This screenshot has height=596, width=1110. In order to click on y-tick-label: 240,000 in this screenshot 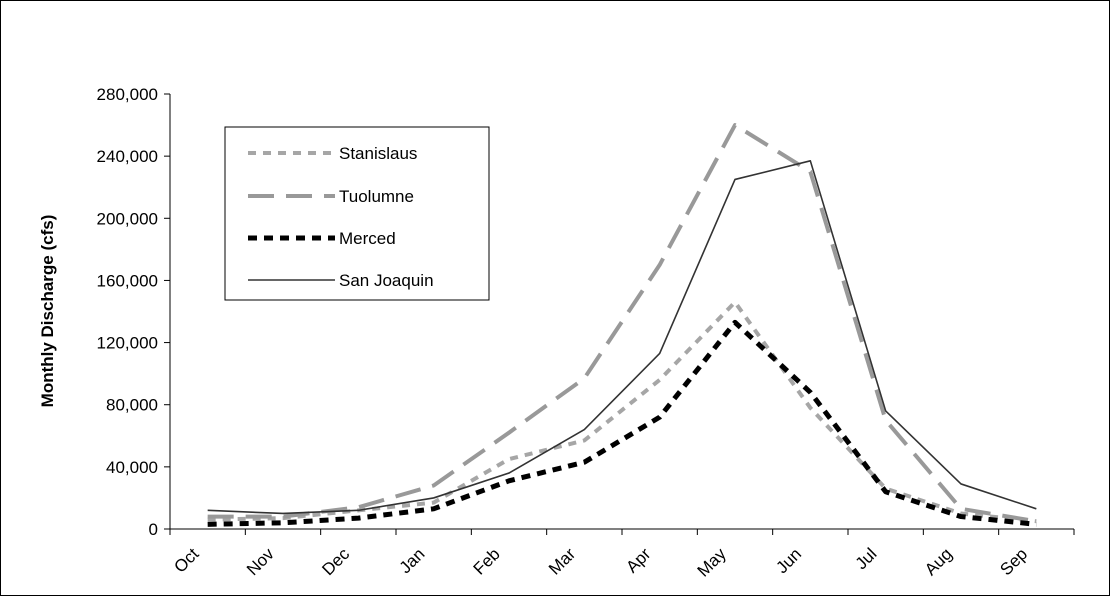, I will do `click(127, 156)`.